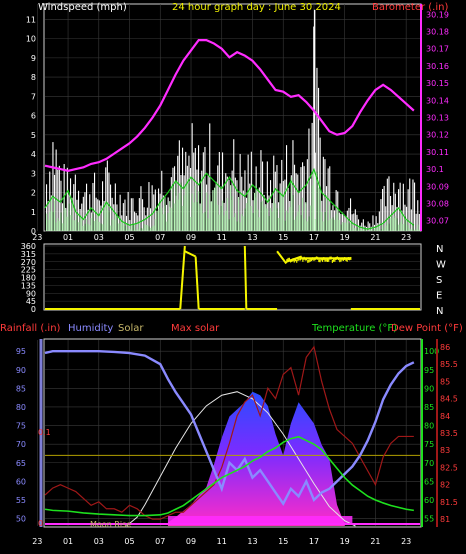 This screenshot has height=554, width=466. What do you see at coordinates (410, 7) in the screenshot?
I see `barometer-axis-label: Barometer (.in)` at bounding box center [410, 7].